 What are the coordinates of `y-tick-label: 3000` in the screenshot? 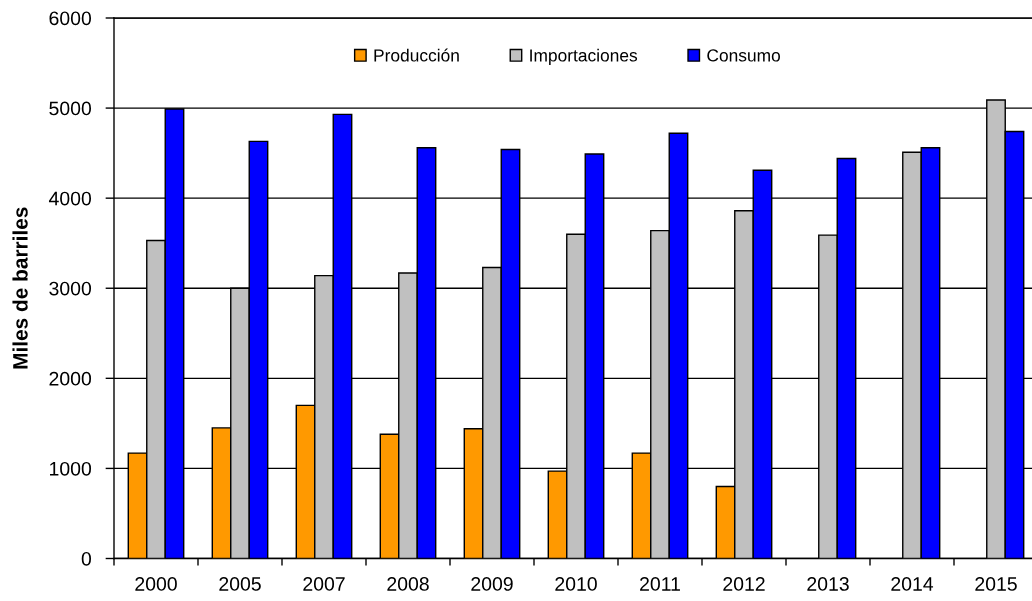 It's located at (70, 288).